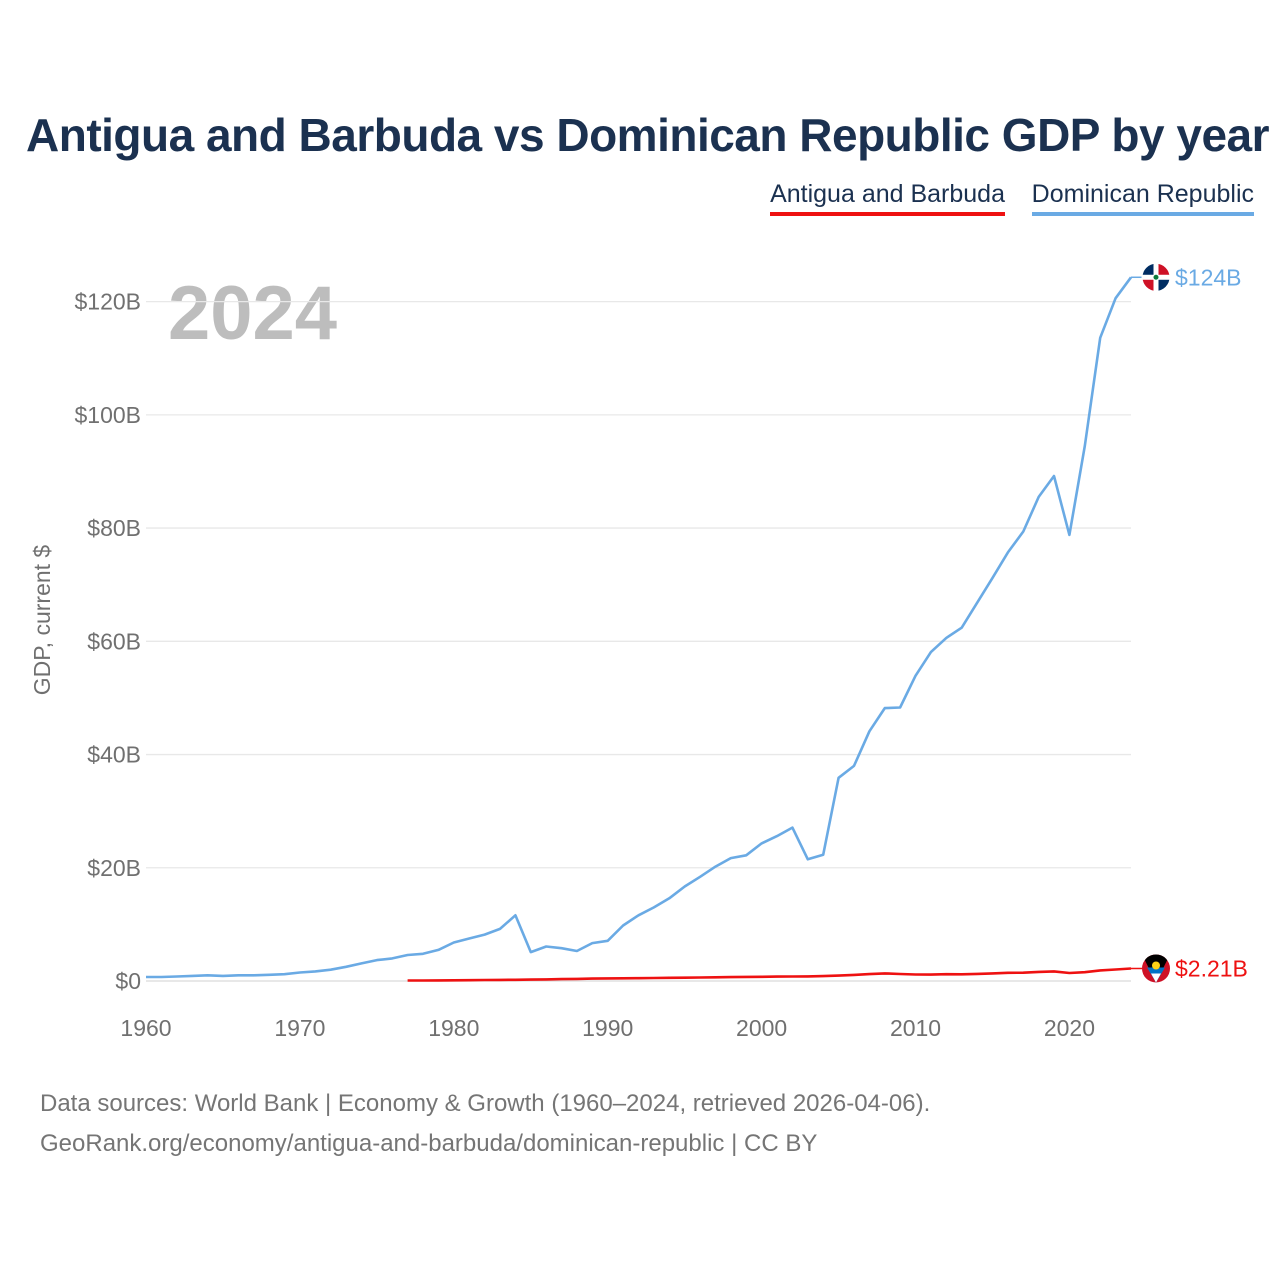 The height and width of the screenshot is (1280, 1280). What do you see at coordinates (1189, 622) in the screenshot?
I see `end-markers: $124B $2.21B` at bounding box center [1189, 622].